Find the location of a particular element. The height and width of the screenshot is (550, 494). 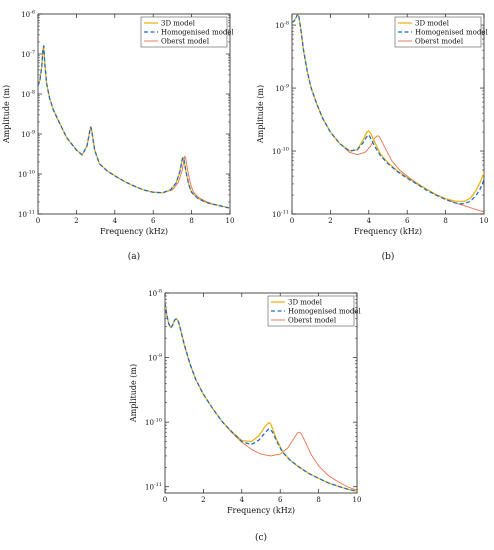

y-tick-label: 10⁻⁶ is located at coordinates (28, 15).